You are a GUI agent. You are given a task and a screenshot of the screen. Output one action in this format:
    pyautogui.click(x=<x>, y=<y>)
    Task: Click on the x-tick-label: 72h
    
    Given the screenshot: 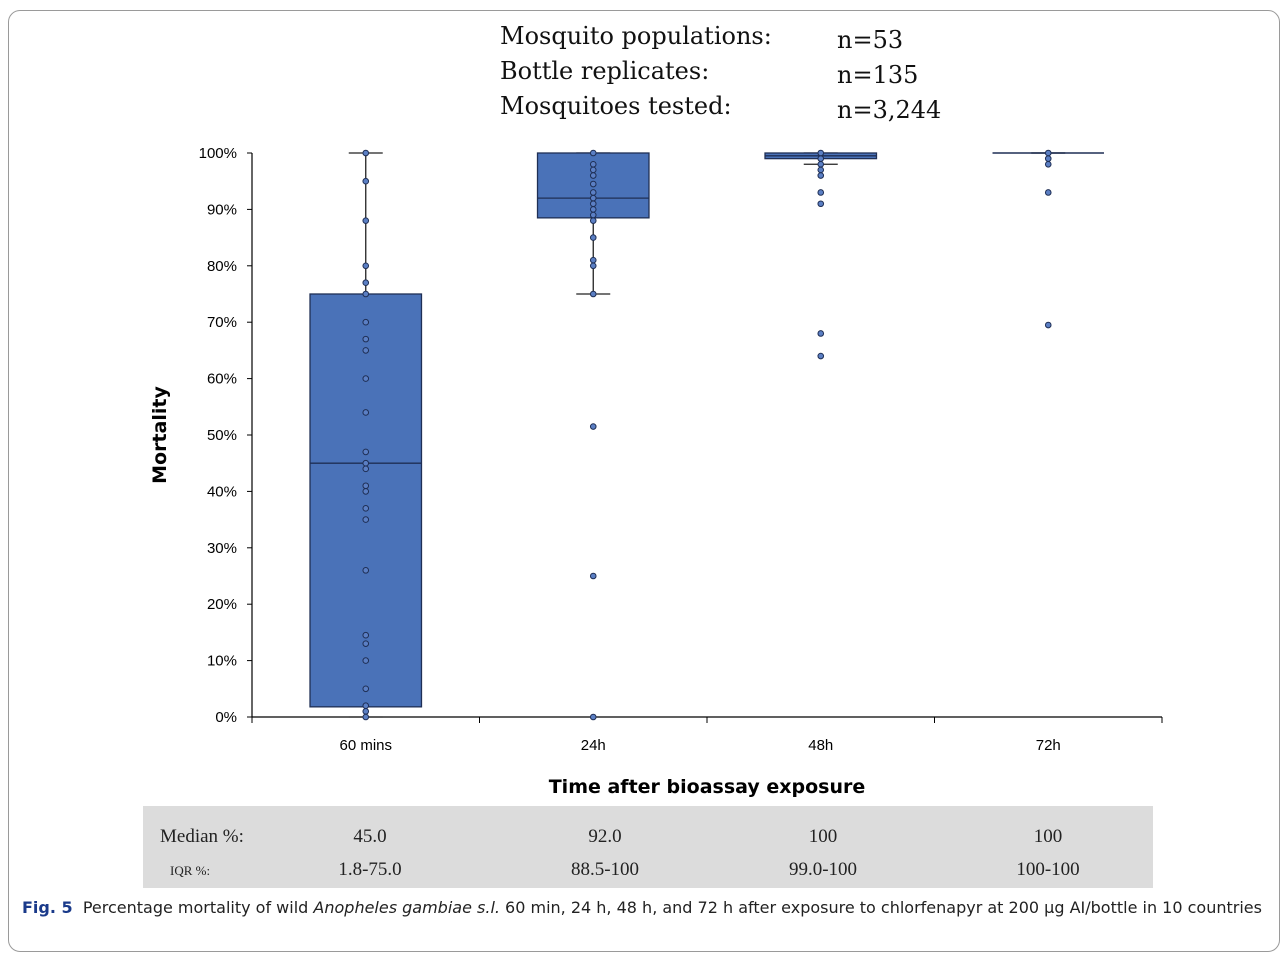 What is the action you would take?
    pyautogui.click(x=1048, y=745)
    